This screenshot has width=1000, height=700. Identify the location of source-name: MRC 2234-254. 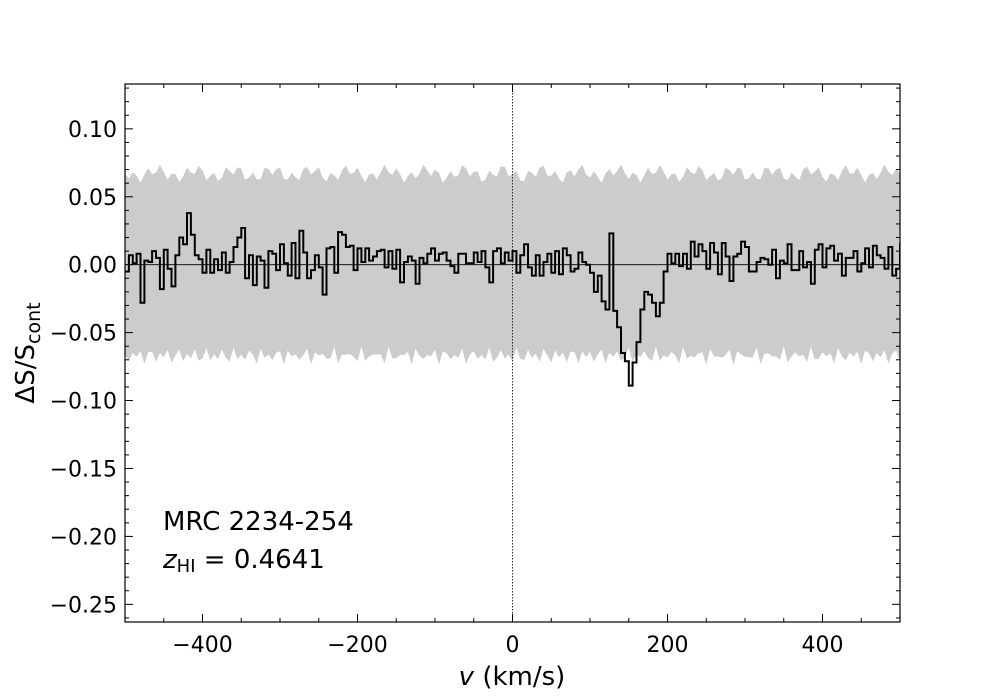
(258, 522).